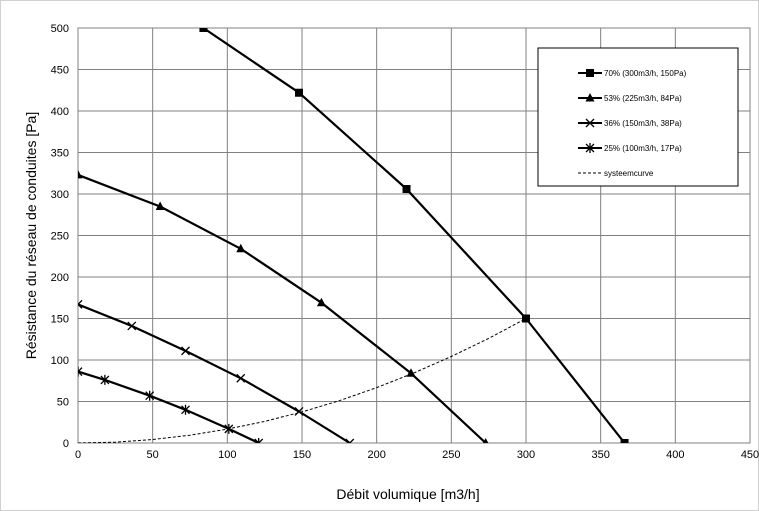 This screenshot has height=511, width=759. I want to click on legend-entry: 25% (100m3/h, 17Pa), so click(643, 148).